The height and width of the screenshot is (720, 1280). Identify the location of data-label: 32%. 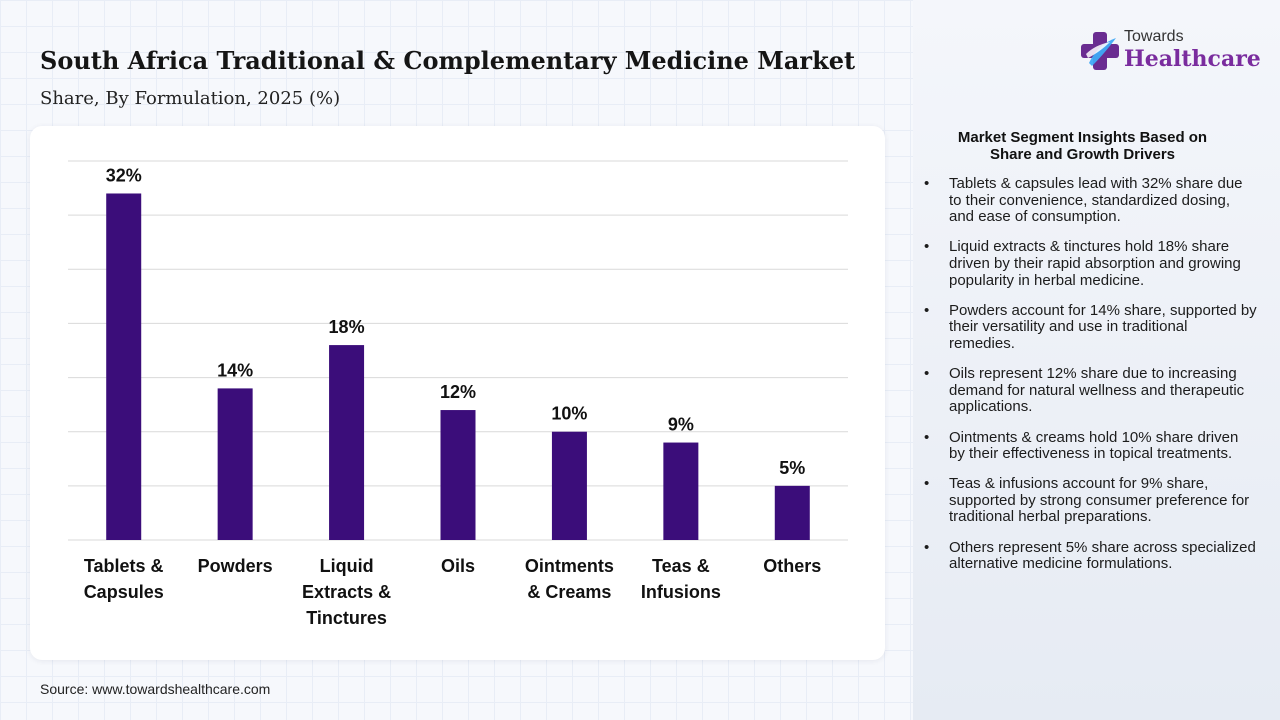
(124, 175).